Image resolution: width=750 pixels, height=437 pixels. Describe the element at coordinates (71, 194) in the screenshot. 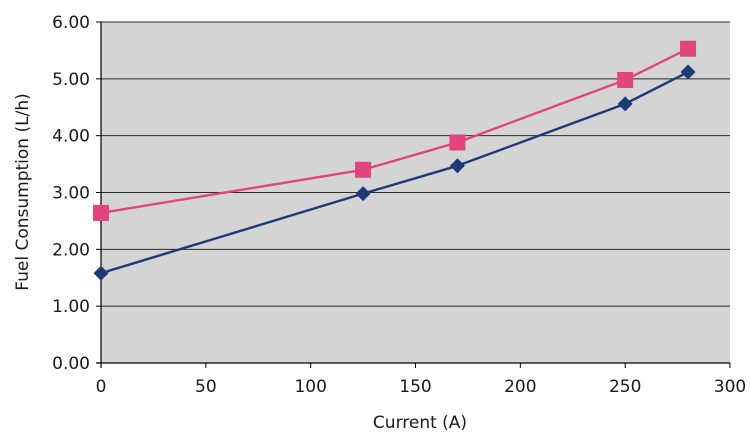

I see `y-tick-label: 3.00` at that location.